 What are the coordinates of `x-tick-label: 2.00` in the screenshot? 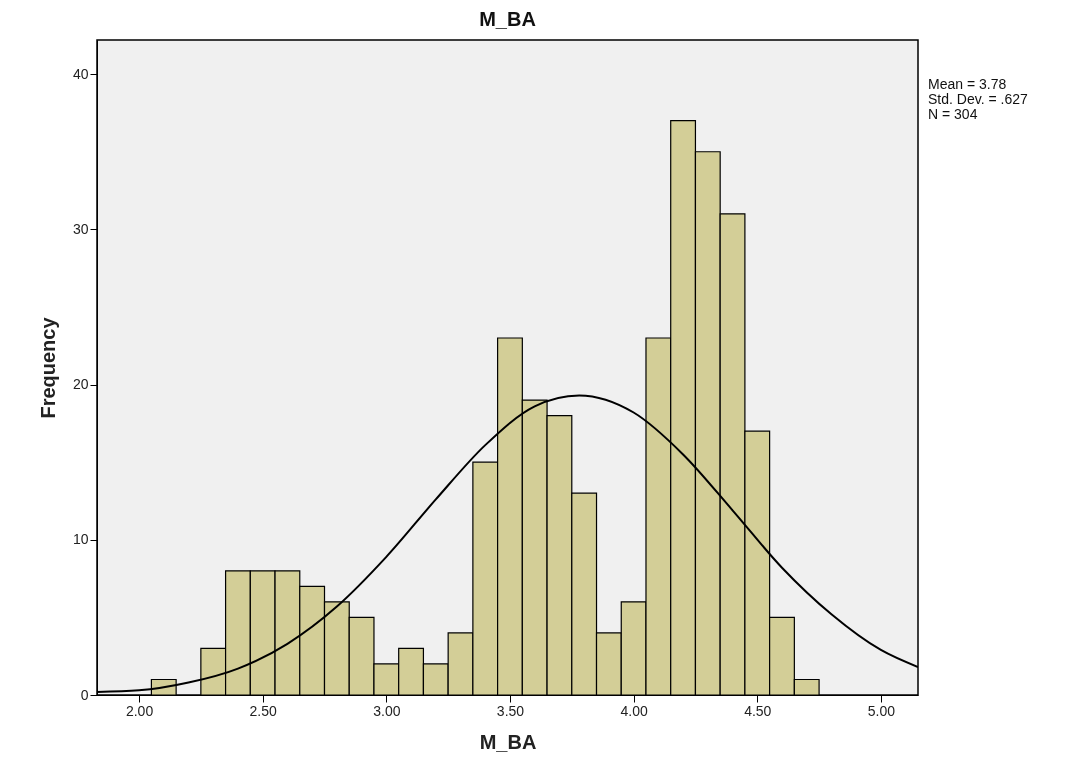 It's located at (139, 710).